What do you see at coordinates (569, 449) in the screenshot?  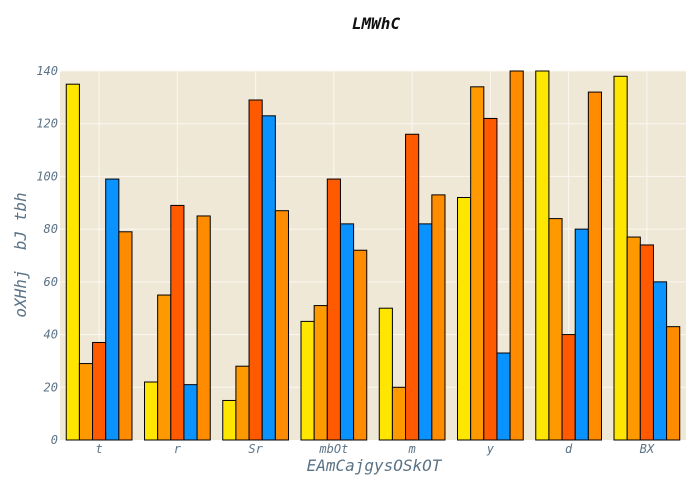 I see `x-tick-label: d` at bounding box center [569, 449].